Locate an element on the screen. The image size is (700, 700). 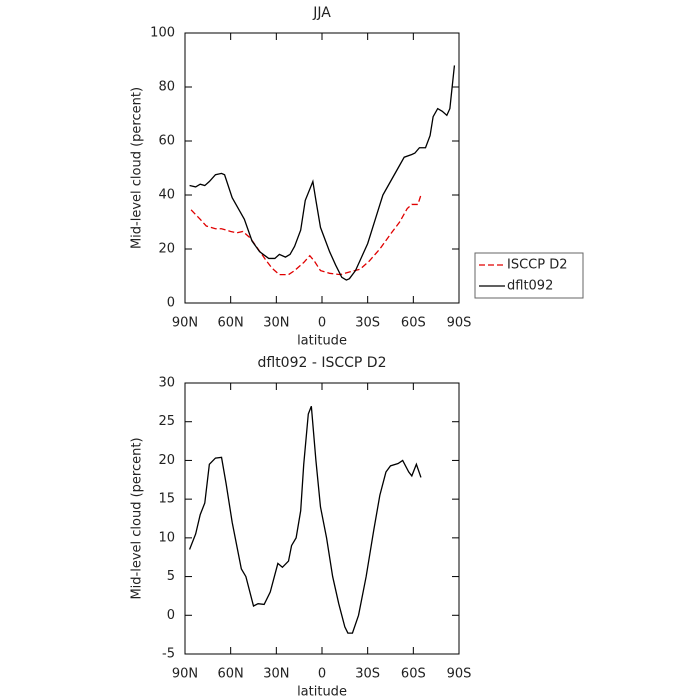
chart-title: dflt092 - ISCCP D2 is located at coordinates (321, 363).